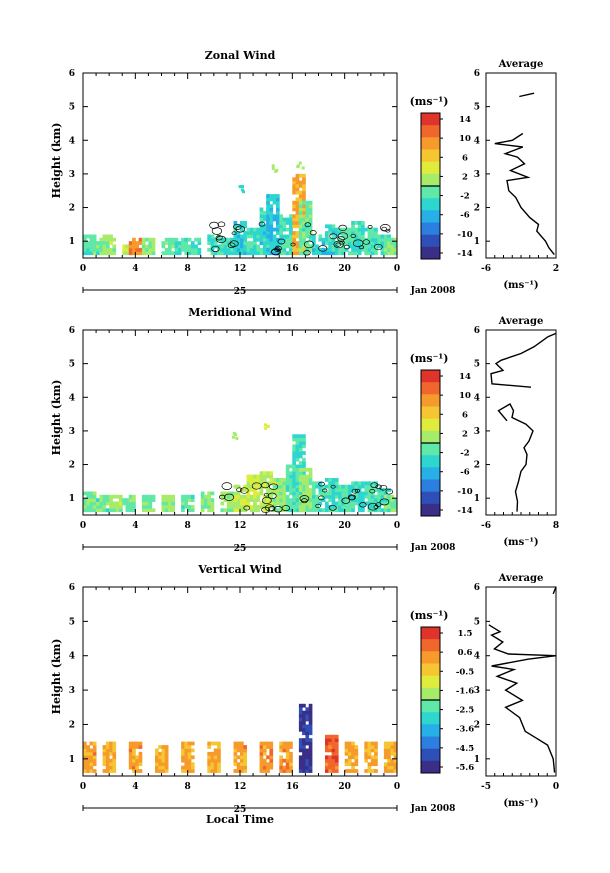  What do you see at coordinates (477, 108) in the screenshot?
I see `profile-y-tick-label: 5` at bounding box center [477, 108].